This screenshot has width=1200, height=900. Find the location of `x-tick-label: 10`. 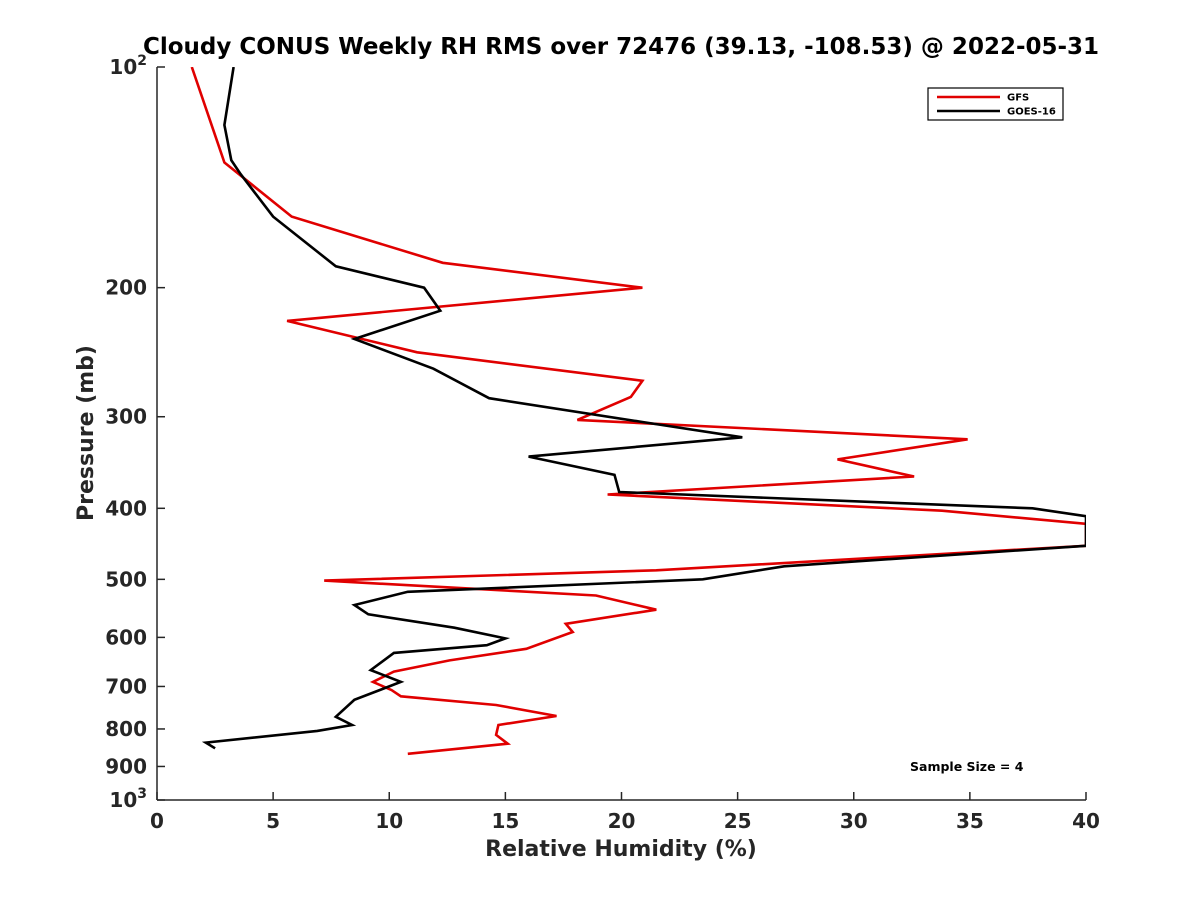

x-tick-label: 10 is located at coordinates (389, 821).